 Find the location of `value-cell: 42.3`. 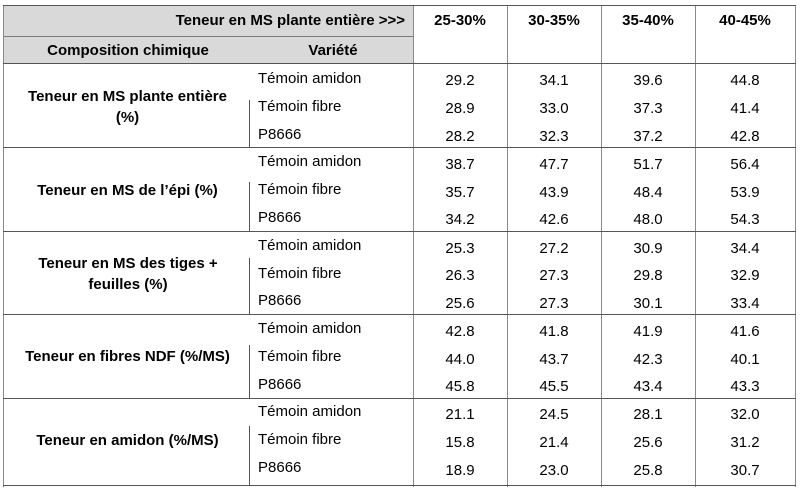

value-cell: 42.3 is located at coordinates (648, 359).